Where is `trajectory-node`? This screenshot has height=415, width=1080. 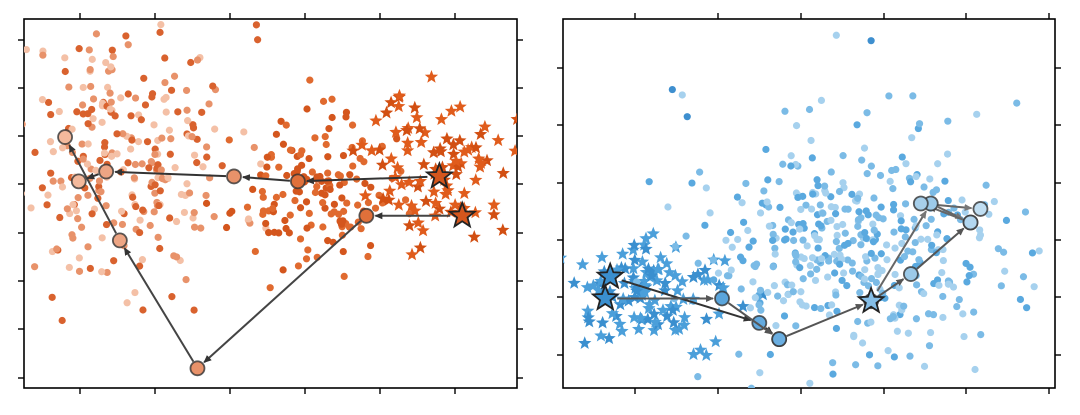
trajectory-node is located at coordinates (366, 215).